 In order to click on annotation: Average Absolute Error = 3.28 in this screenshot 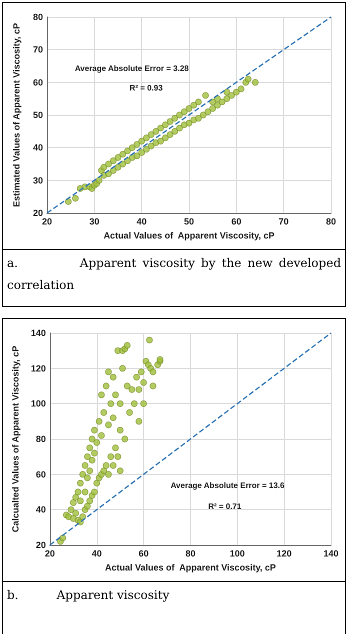, I will do `click(132, 68)`.